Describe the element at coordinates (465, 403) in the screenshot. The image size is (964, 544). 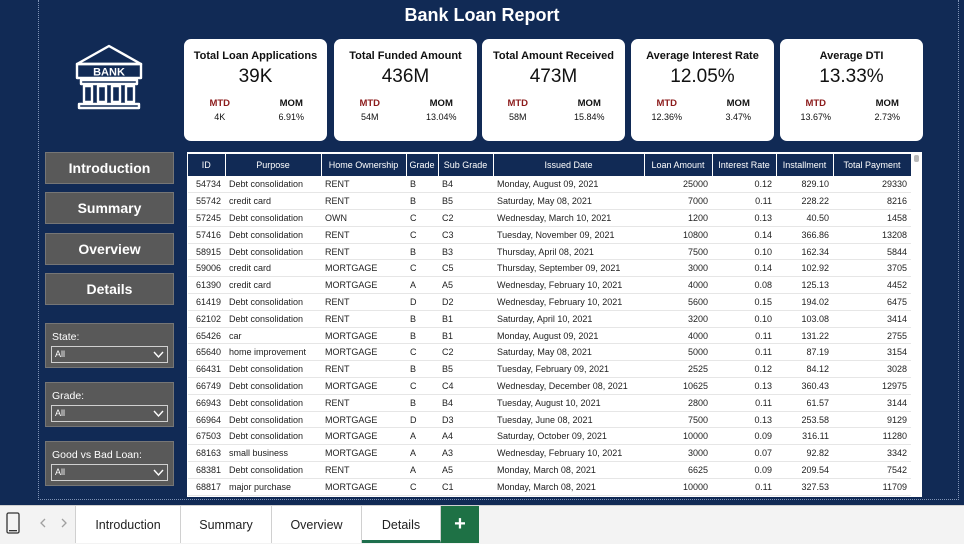
I see `table-cell: B4` at that location.